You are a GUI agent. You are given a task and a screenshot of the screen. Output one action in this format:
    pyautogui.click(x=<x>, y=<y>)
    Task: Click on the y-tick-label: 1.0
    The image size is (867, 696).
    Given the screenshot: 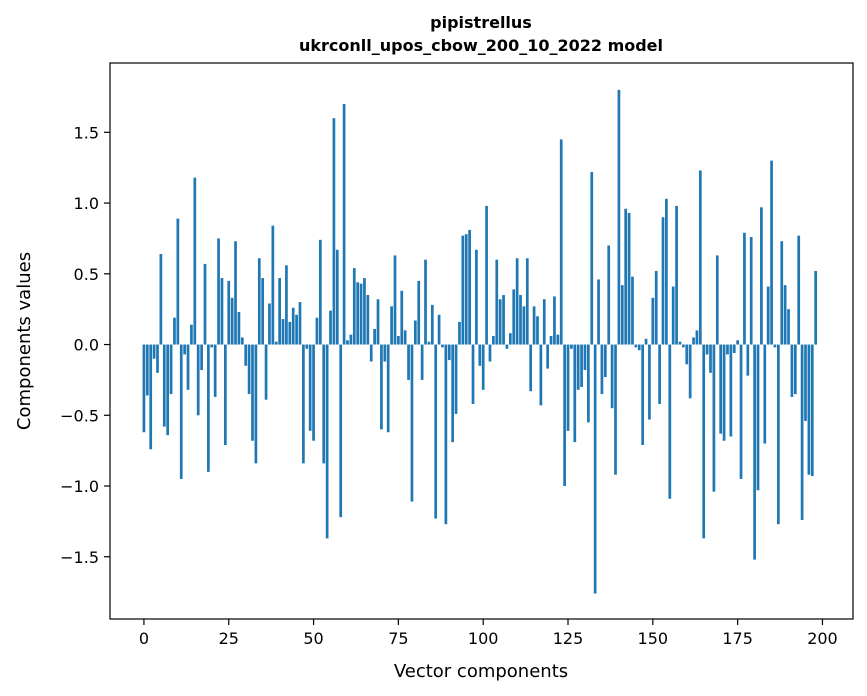 What is the action you would take?
    pyautogui.click(x=86, y=203)
    